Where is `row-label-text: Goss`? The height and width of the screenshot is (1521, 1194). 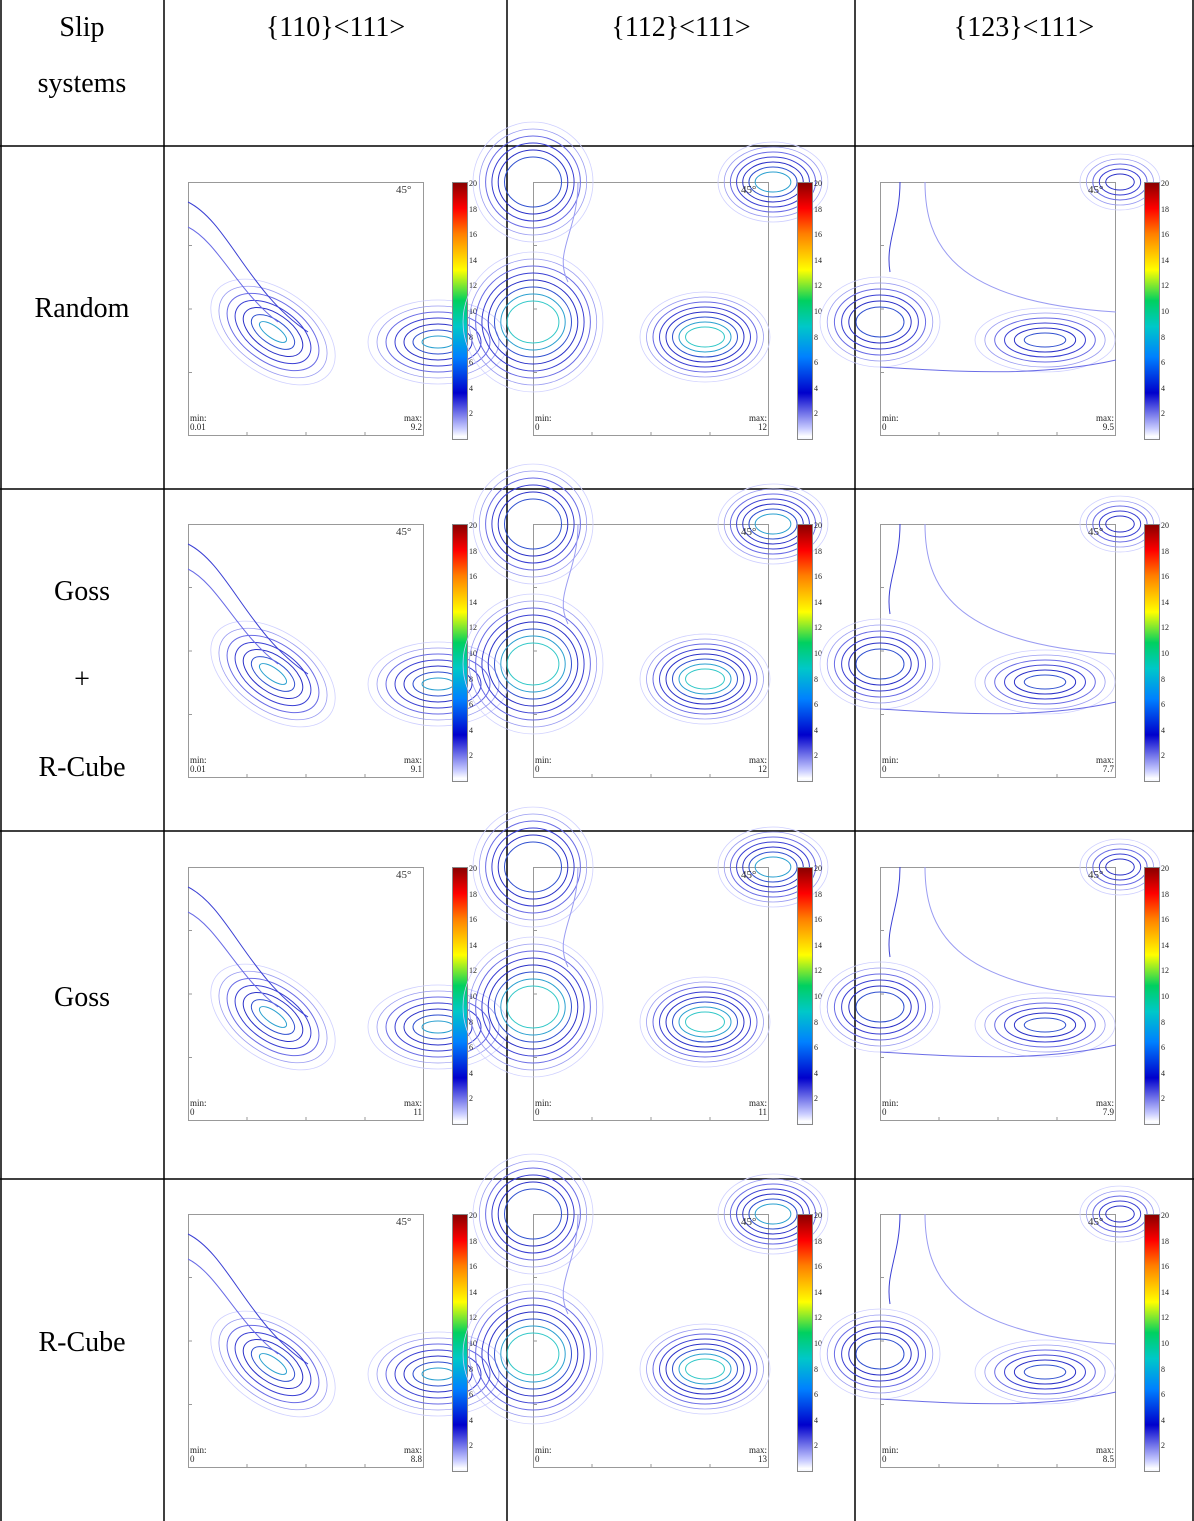
row-label-text: Goss is located at coordinates (81, 591).